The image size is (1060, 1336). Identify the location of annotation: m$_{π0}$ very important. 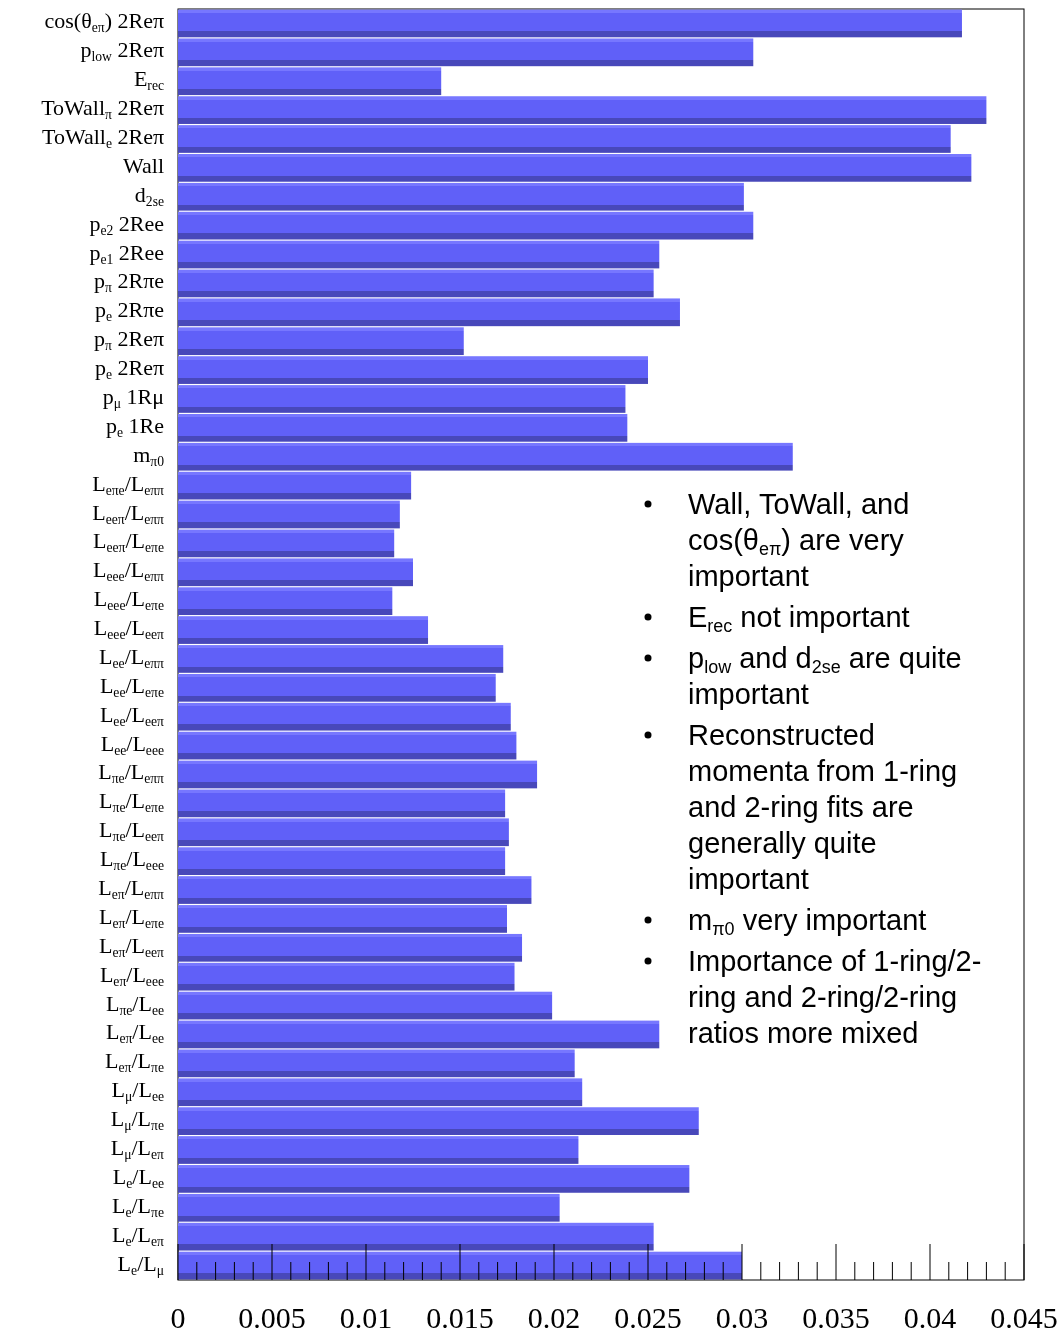
(807, 922).